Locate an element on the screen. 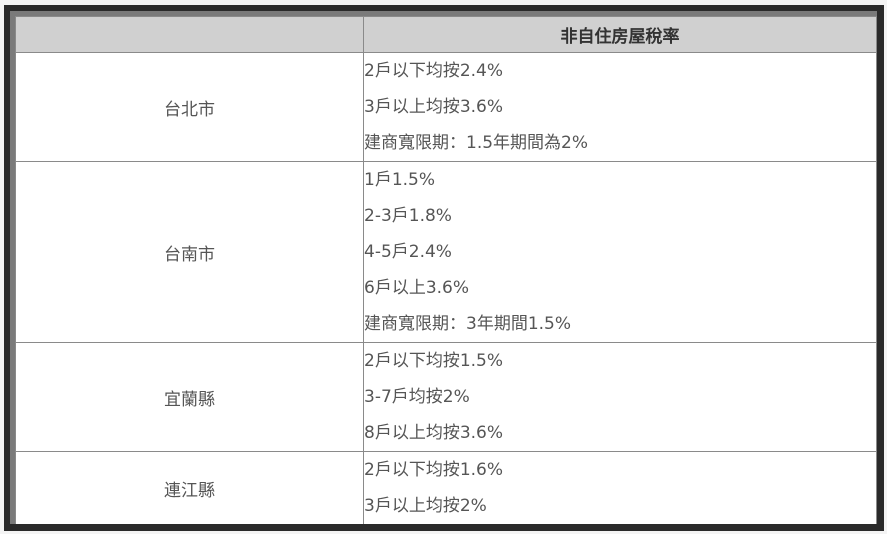 This screenshot has width=887, height=534. rate-line: 3-7戶均按2% is located at coordinates (417, 397).